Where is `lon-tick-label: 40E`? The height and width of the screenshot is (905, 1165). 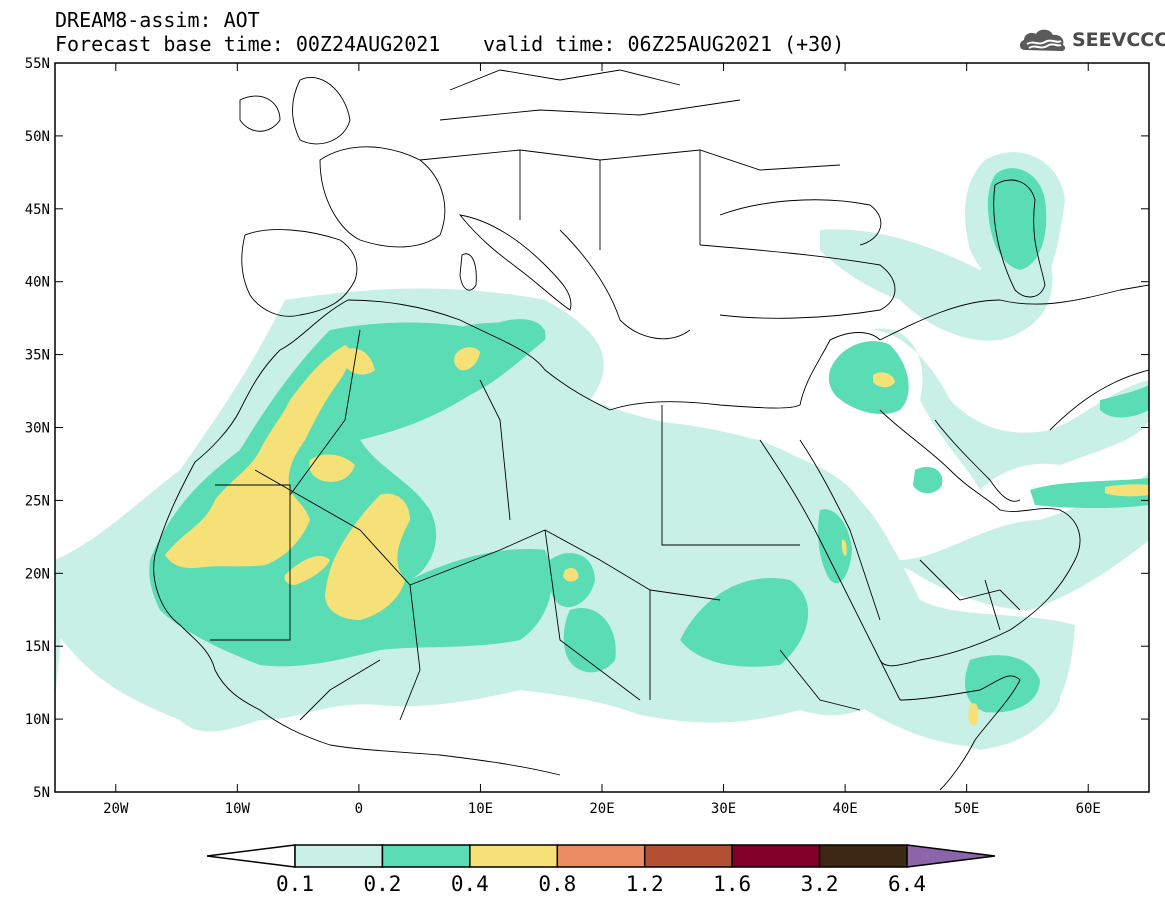
lon-tick-label: 40E is located at coordinates (844, 809).